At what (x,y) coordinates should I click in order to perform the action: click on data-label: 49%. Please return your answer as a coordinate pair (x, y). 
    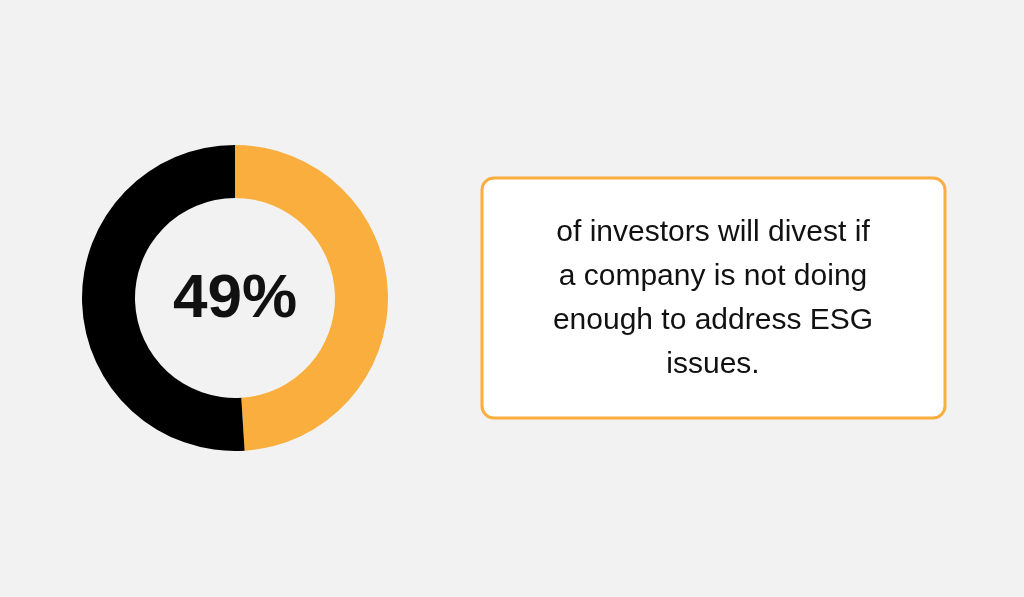
    Looking at the image, I should click on (235, 295).